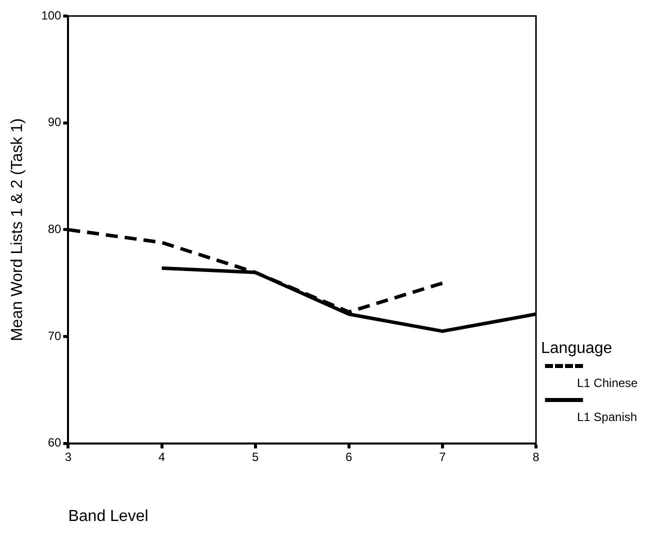 The height and width of the screenshot is (538, 658). What do you see at coordinates (536, 457) in the screenshot?
I see `x-tick-label: 8` at bounding box center [536, 457].